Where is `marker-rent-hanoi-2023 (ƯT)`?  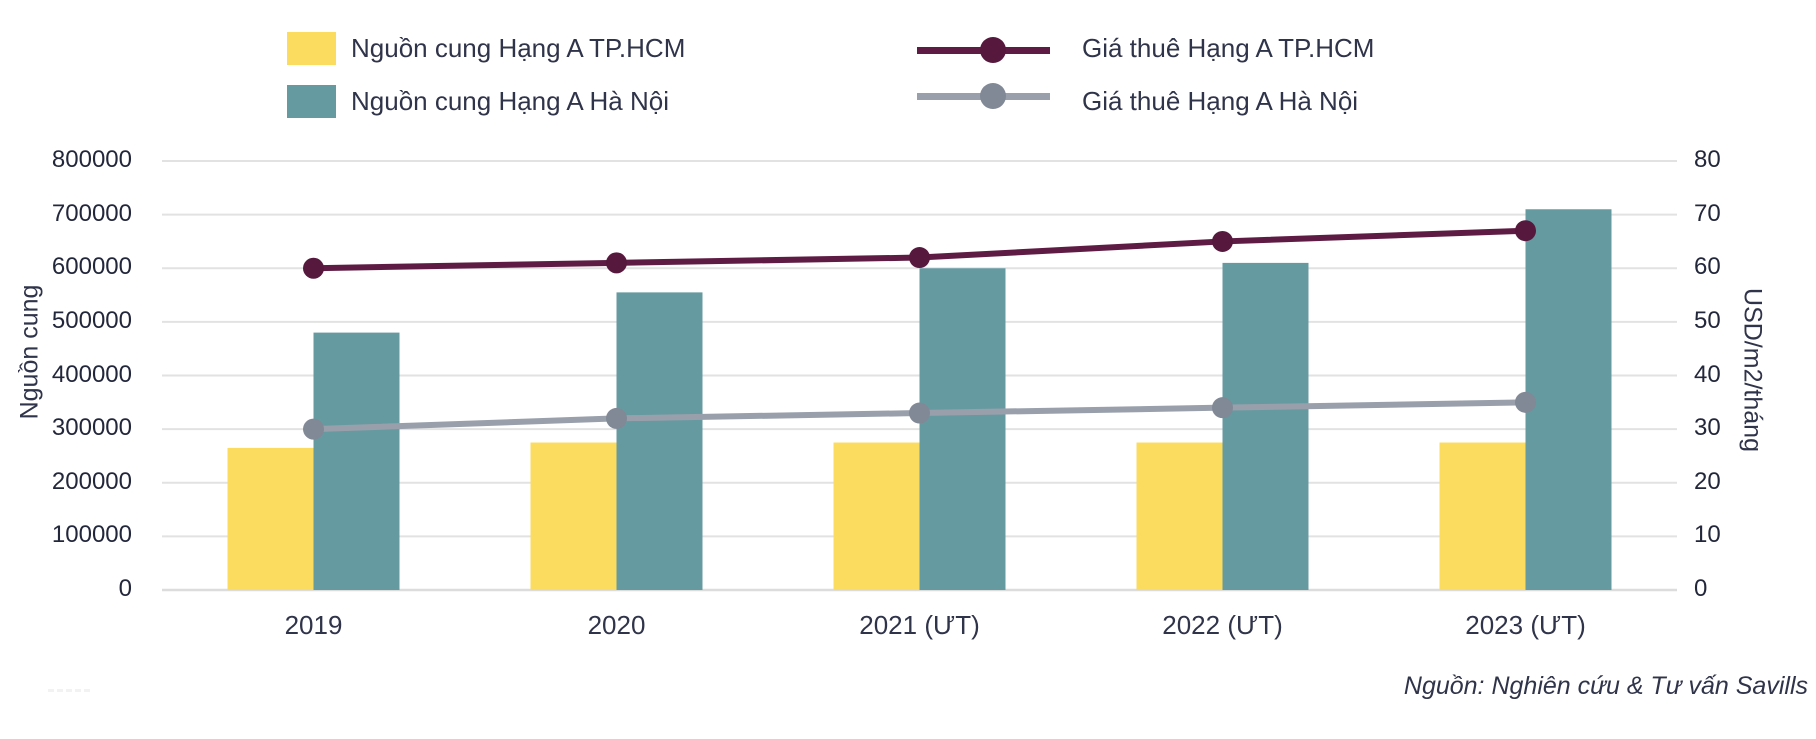
marker-rent-hanoi-2023 (ƯT) is located at coordinates (1525, 402).